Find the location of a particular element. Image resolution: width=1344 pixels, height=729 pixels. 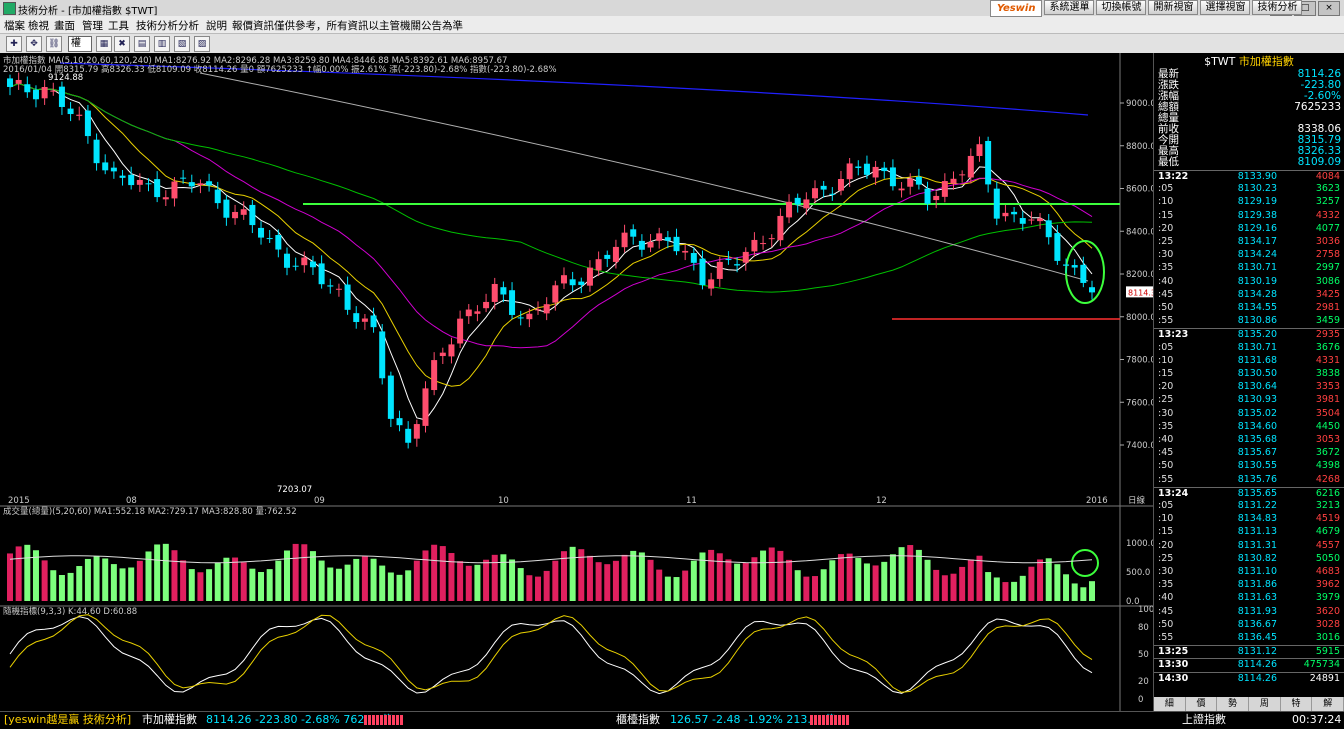

tick-row: :05 8130.23 3623 is located at coordinates (1249, 188).